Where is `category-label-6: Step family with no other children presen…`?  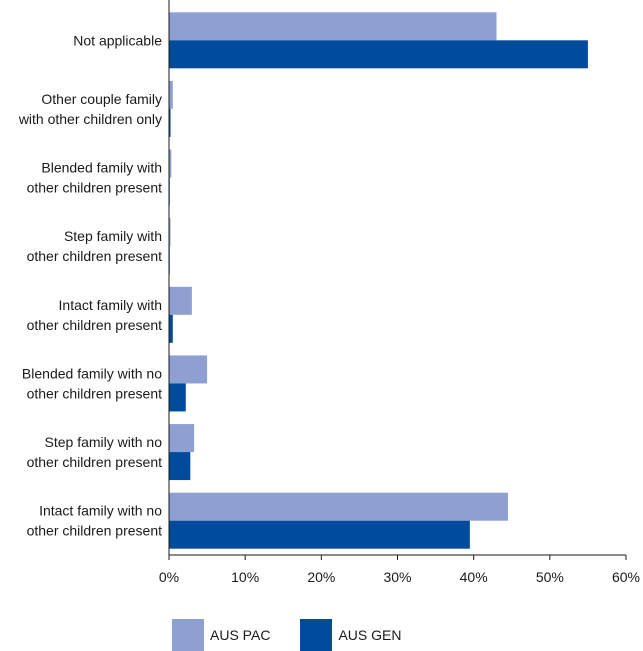
category-label-6: Step family with no other children presen… is located at coordinates (95, 452).